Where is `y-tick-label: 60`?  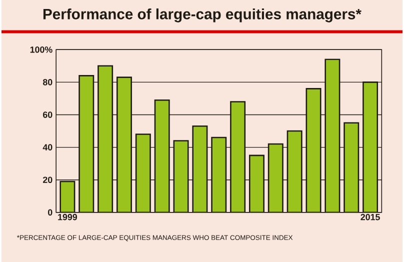 y-tick-label: 60 is located at coordinates (47, 115).